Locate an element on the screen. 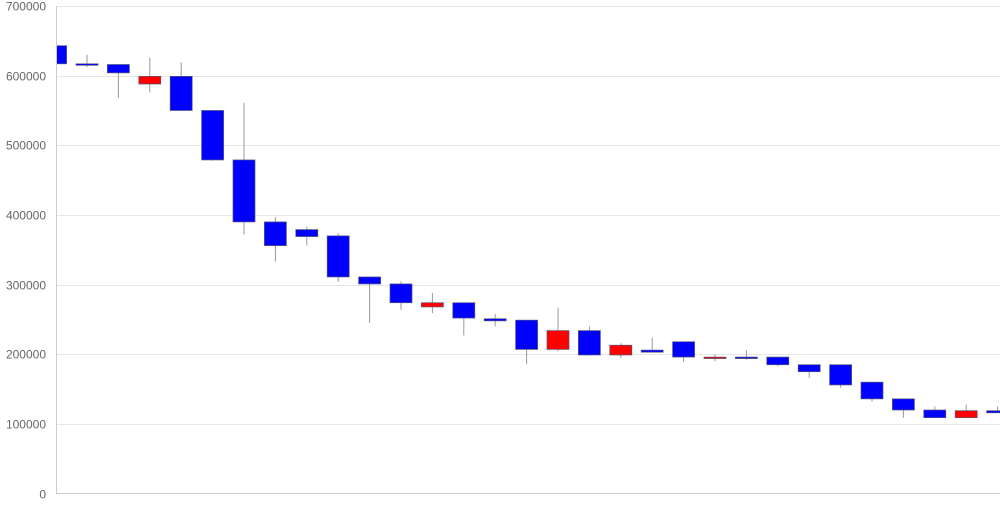  y-tick-label: 500000 is located at coordinates (26, 146).